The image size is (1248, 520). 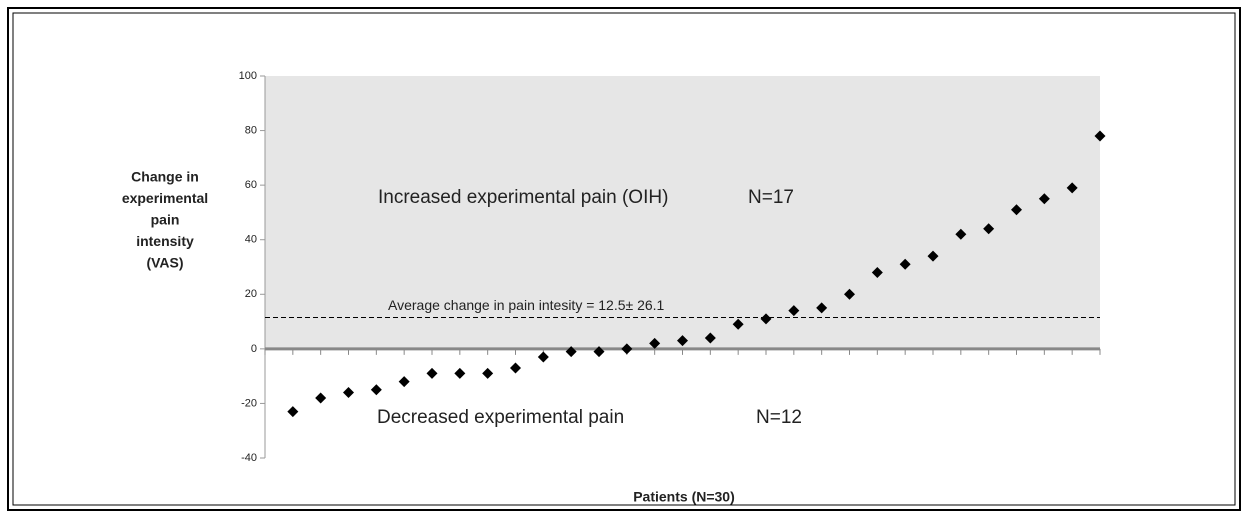 I want to click on y-tick-label: 80, so click(x=251, y=130).